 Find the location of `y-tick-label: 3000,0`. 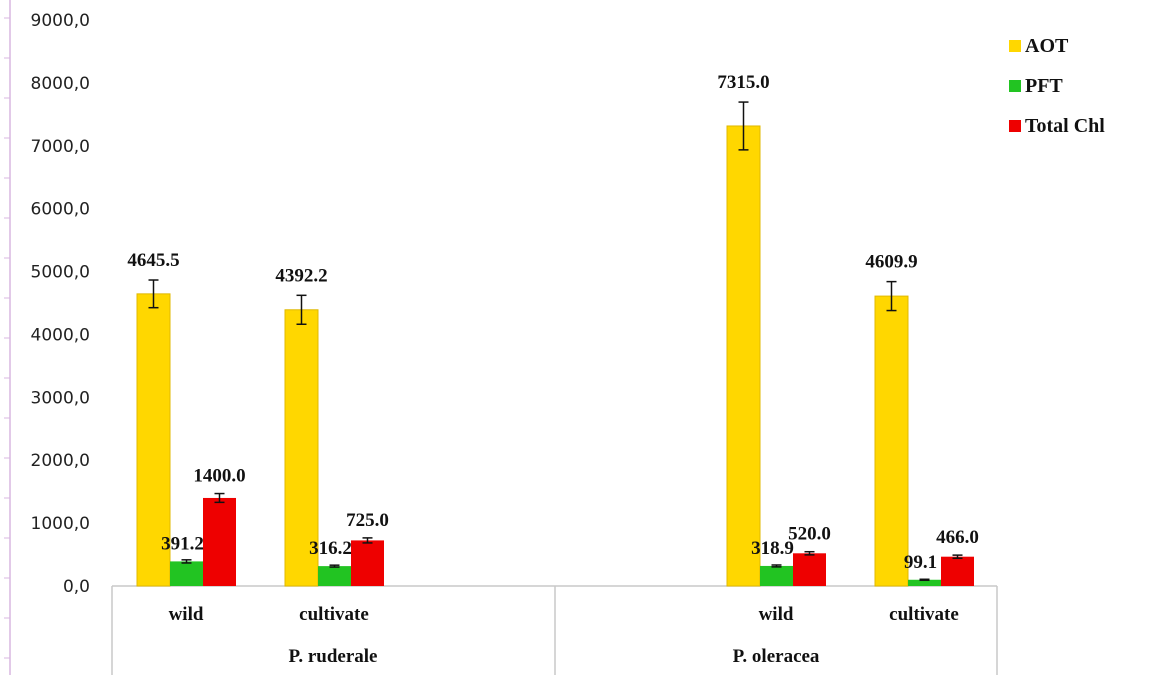

y-tick-label: 3000,0 is located at coordinates (60, 398).